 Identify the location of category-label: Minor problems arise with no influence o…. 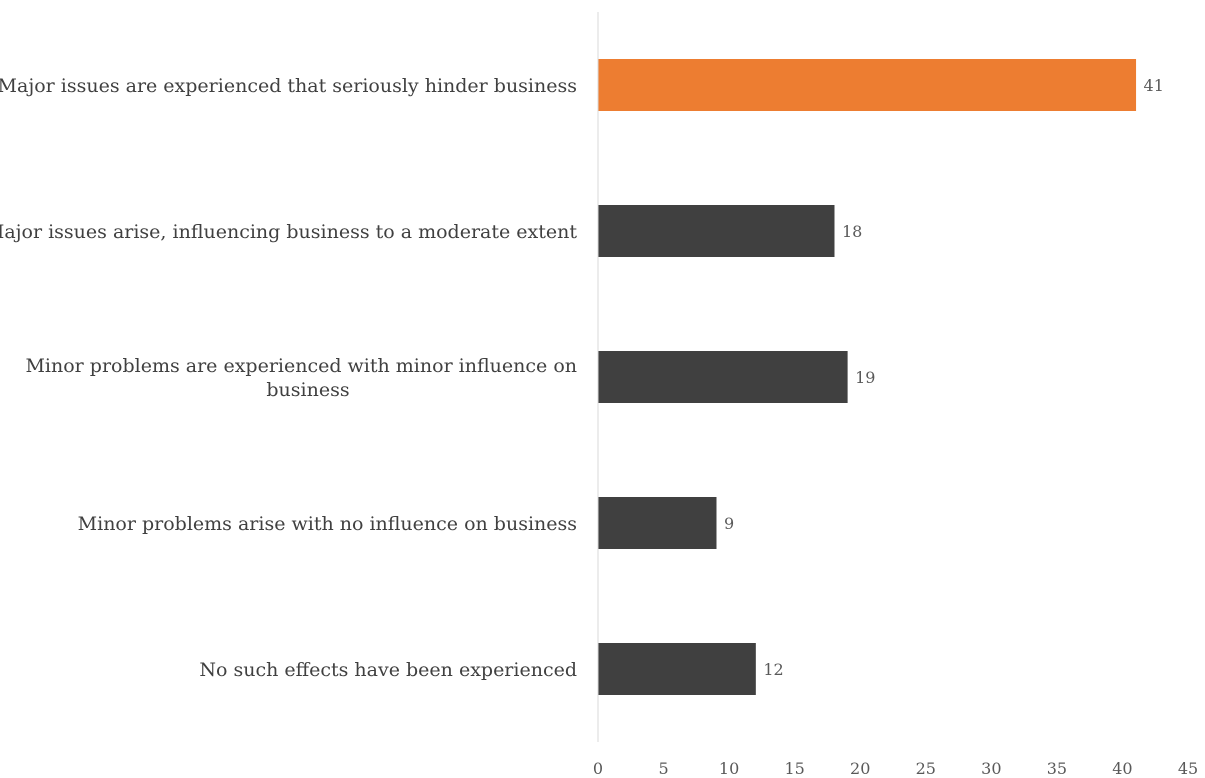
(327, 524).